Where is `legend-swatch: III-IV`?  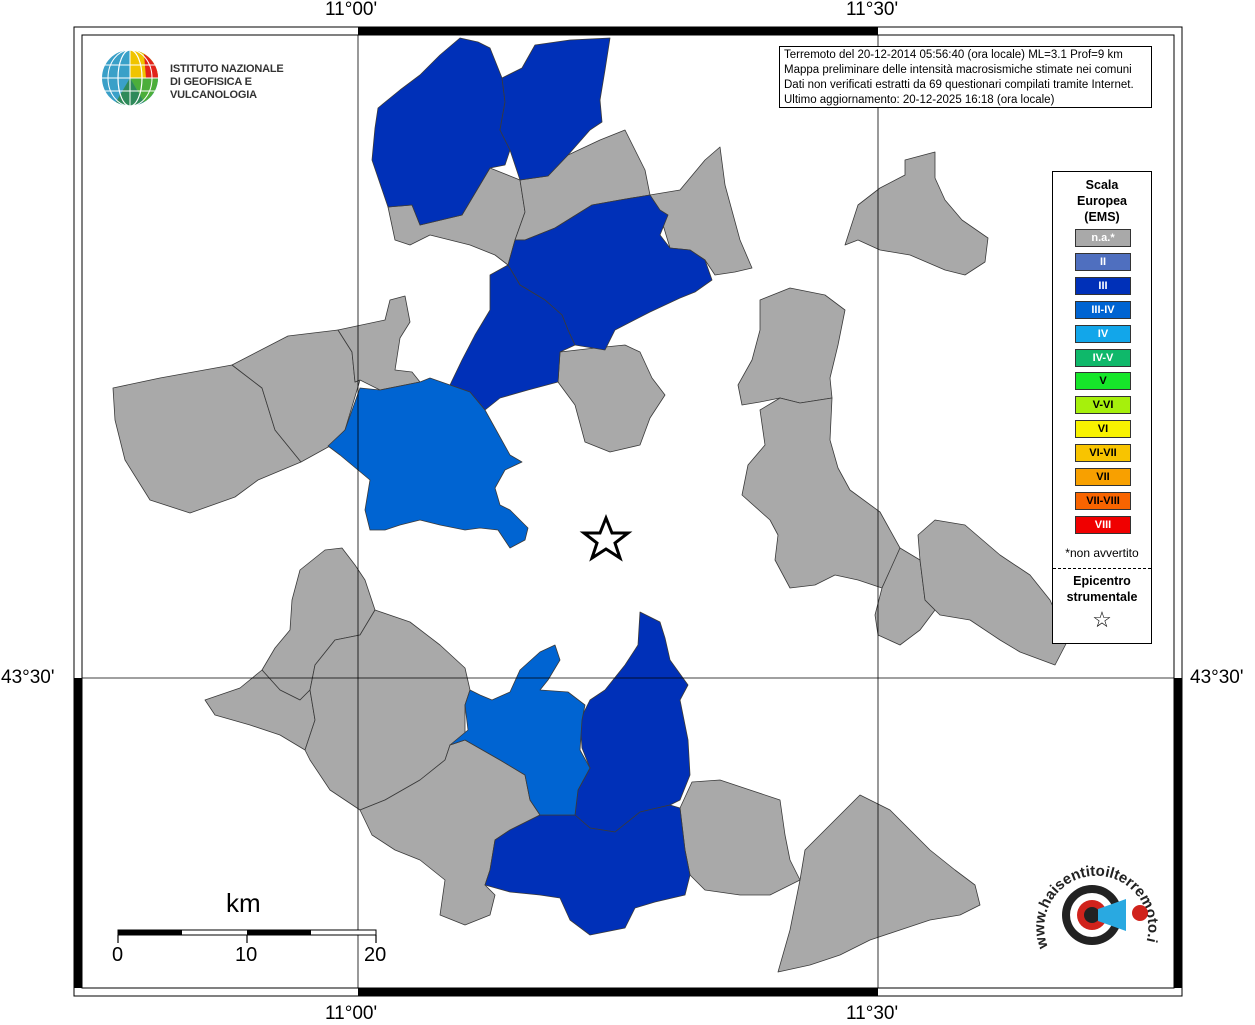 legend-swatch: III-IV is located at coordinates (1103, 309).